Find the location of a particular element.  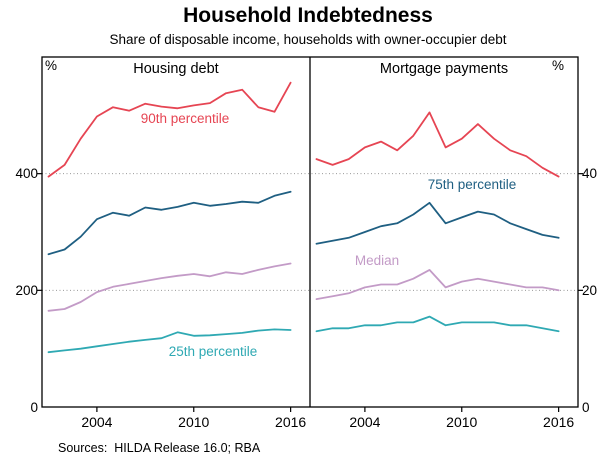

series-label-mortgage-median: Median is located at coordinates (377, 260).